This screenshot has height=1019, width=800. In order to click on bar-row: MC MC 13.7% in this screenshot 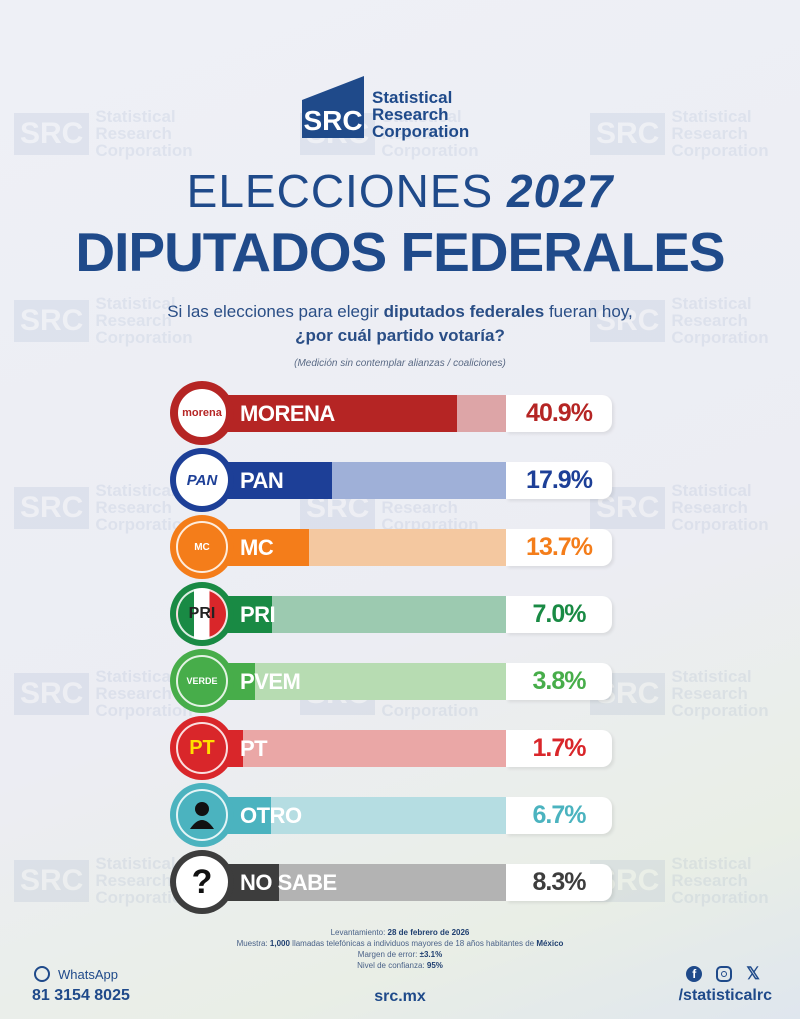, I will do `click(392, 547)`.